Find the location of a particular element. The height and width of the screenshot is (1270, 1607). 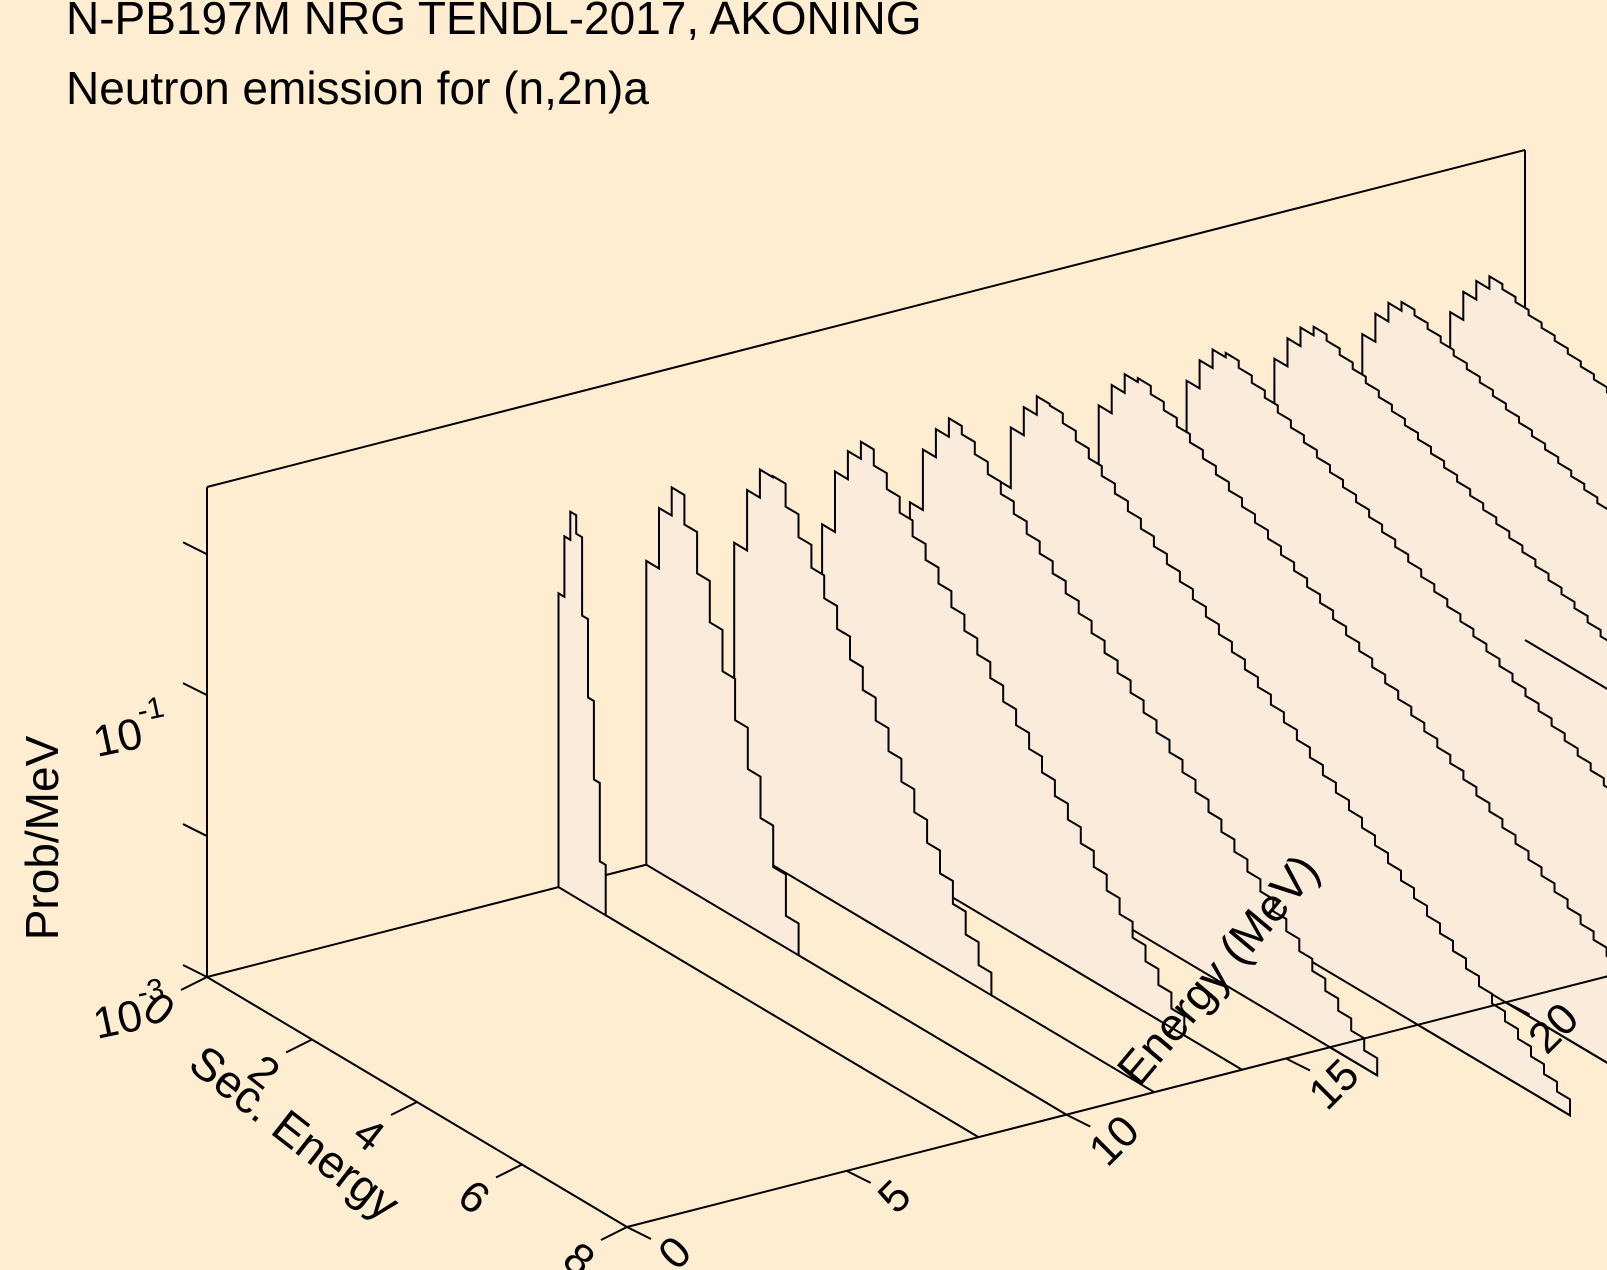

series-10-mev is located at coordinates (856, 800).